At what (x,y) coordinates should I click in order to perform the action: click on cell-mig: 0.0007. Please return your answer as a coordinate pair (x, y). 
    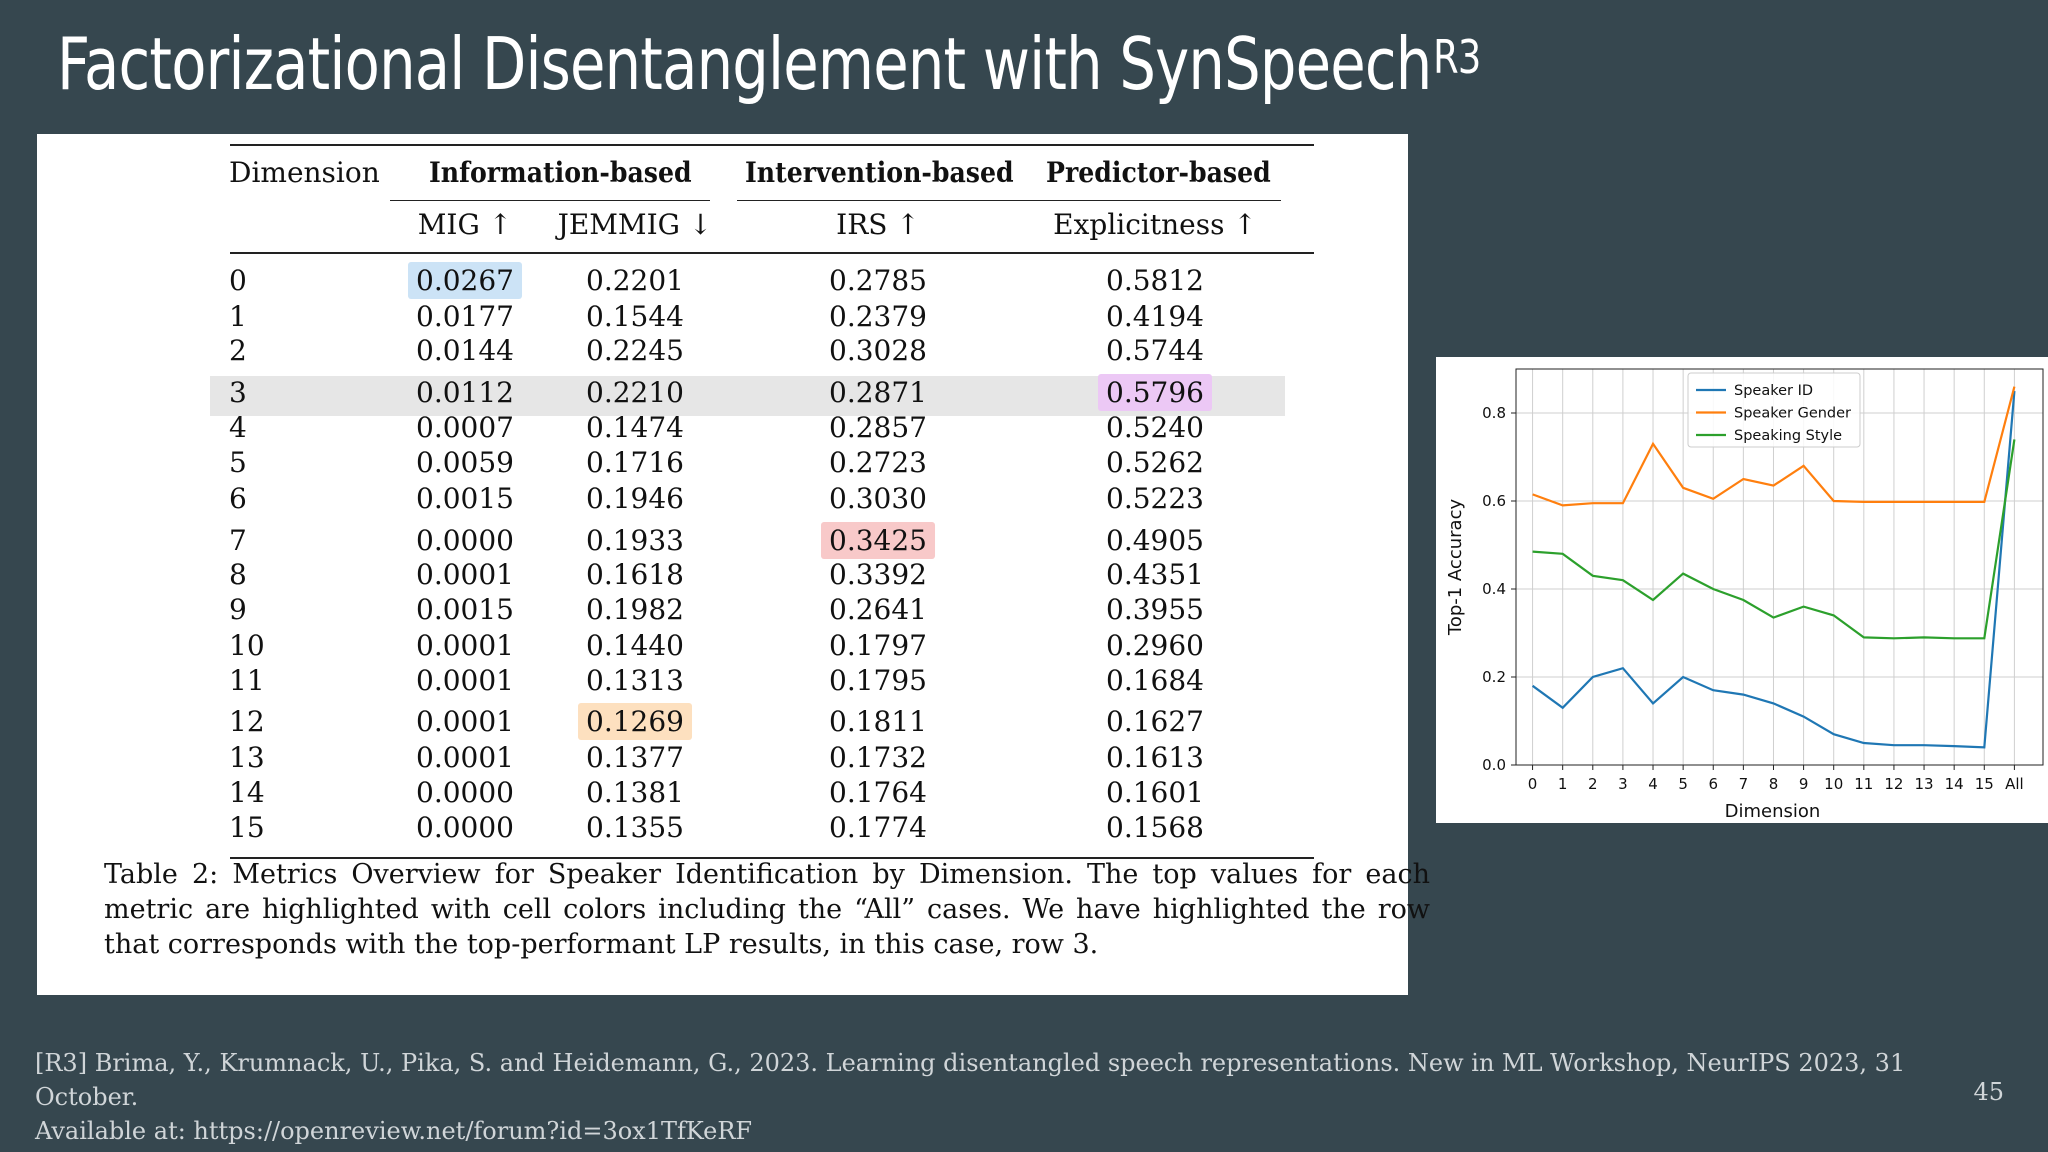
    Looking at the image, I should click on (465, 427).